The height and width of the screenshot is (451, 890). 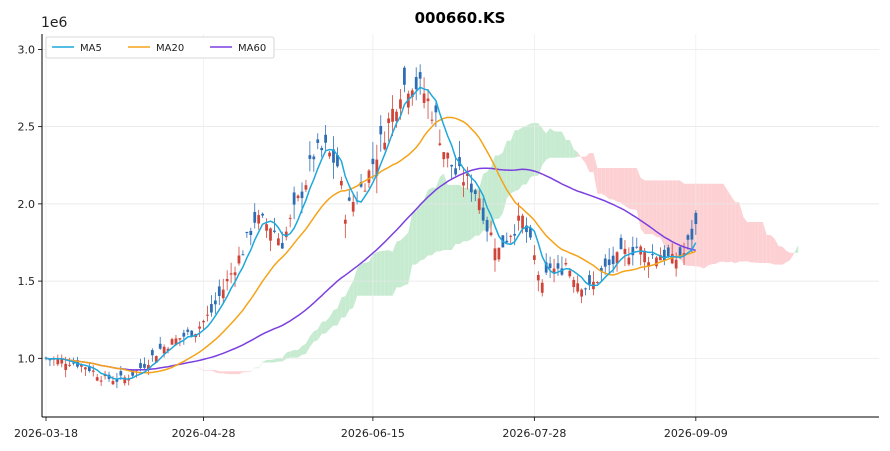 I want to click on y-tick-label: 3.0, so click(x=27, y=49).